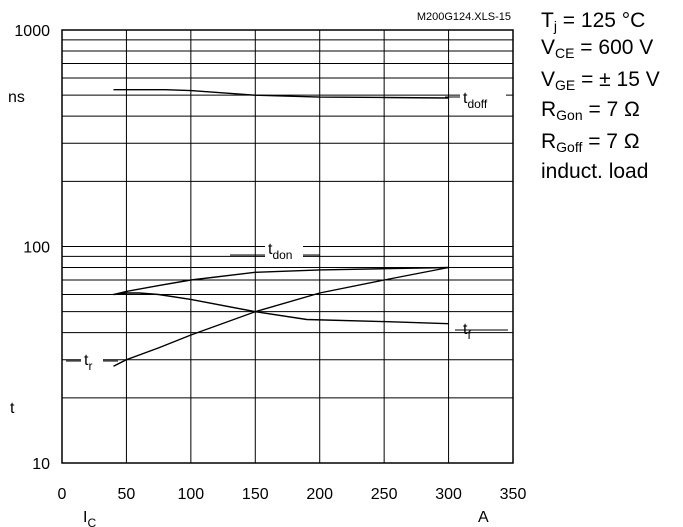 The height and width of the screenshot is (527, 683). Describe the element at coordinates (16, 97) in the screenshot. I see `y-axis-unit: ns` at that location.